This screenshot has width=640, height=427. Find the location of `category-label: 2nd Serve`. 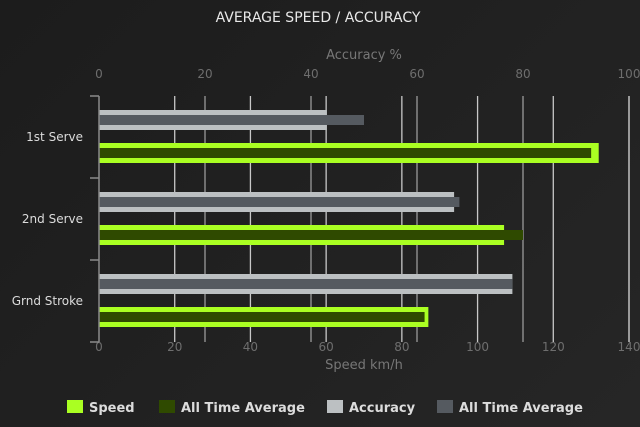

category-label: 2nd Serve is located at coordinates (52, 219).